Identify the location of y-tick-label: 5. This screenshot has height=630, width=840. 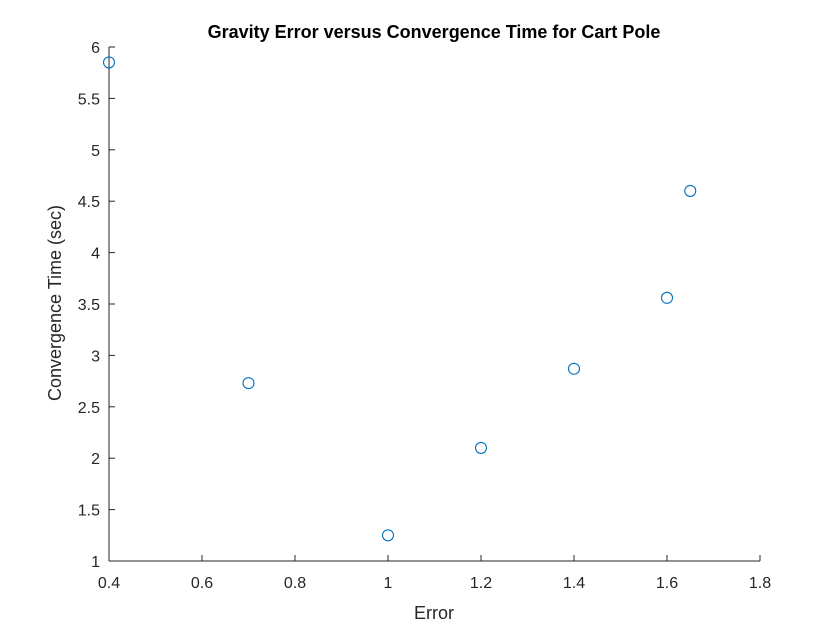
(95, 151).